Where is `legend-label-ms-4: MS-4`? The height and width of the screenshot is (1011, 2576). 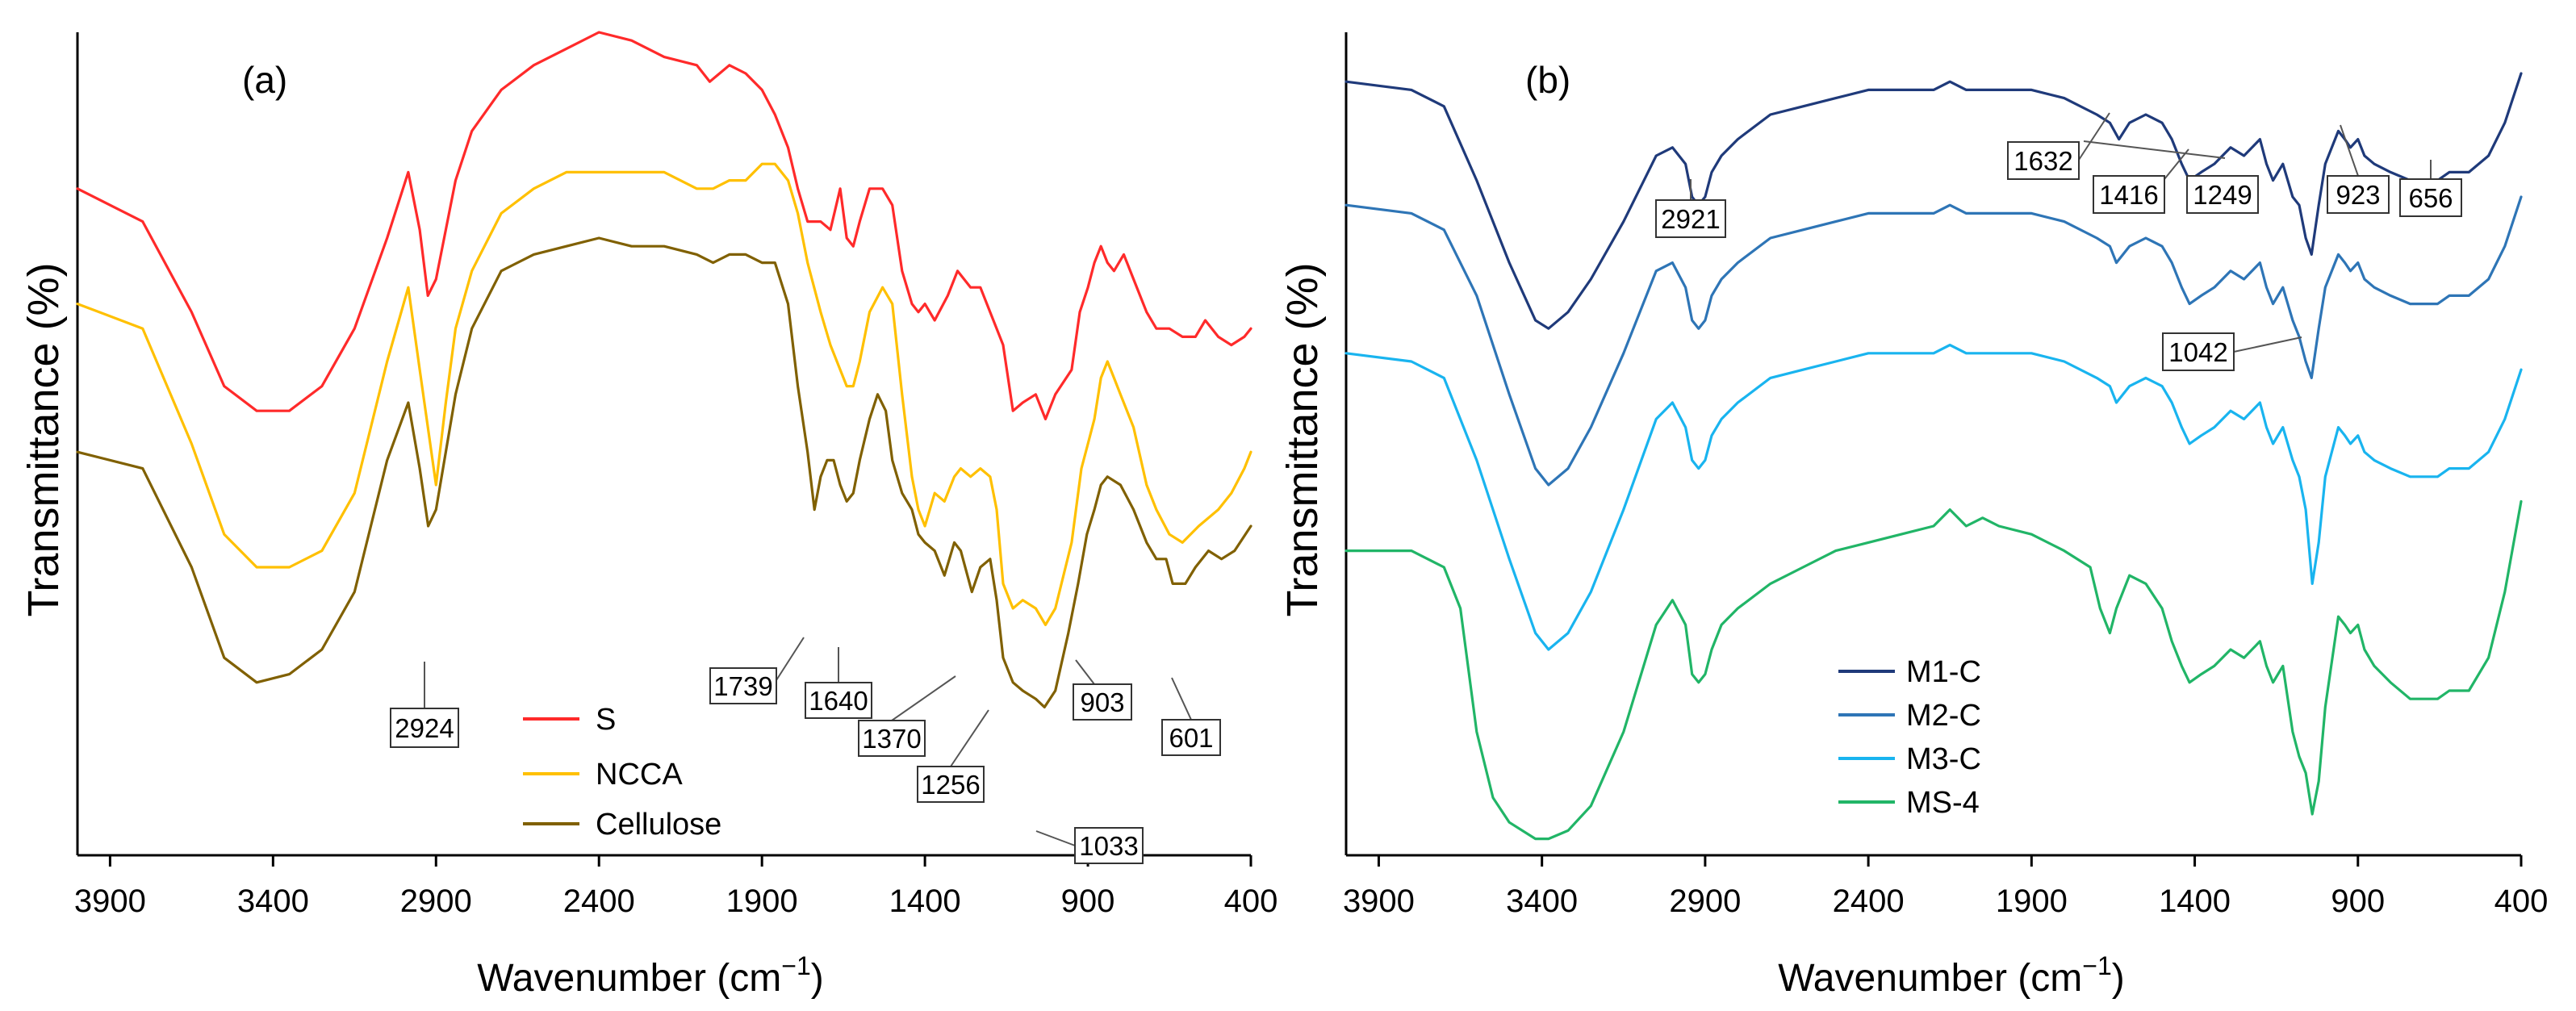
legend-label-ms-4: MS-4 is located at coordinates (1943, 803).